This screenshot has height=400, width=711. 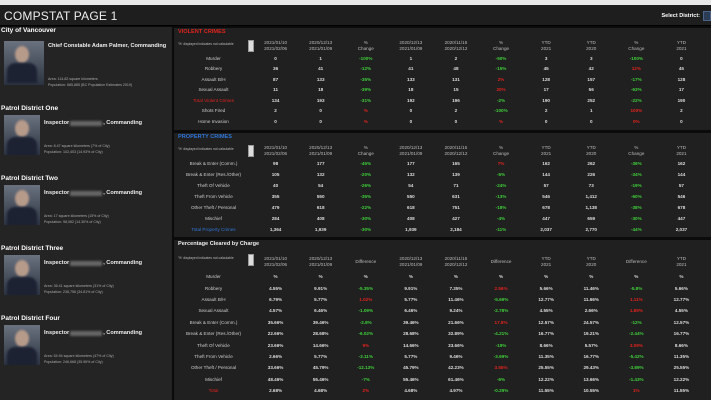 I want to click on district-name: Patrol District Three, so click(x=32, y=248).